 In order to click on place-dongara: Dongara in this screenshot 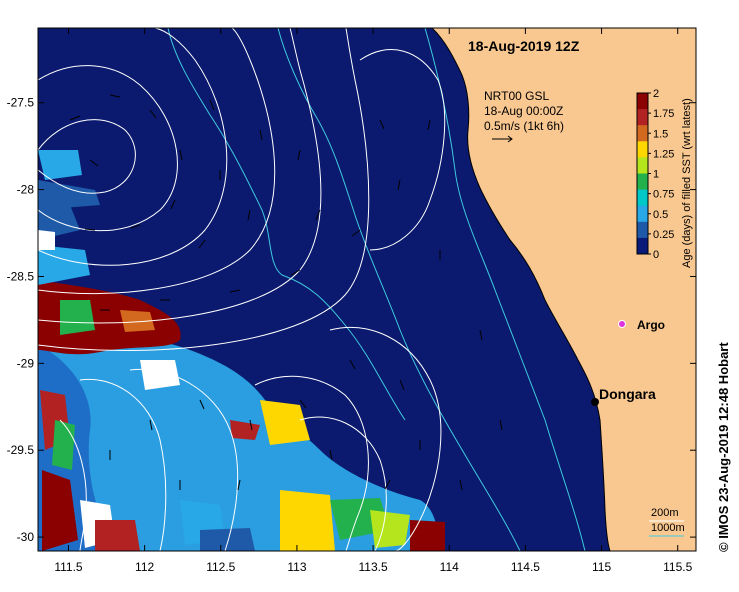, I will do `click(623, 396)`.